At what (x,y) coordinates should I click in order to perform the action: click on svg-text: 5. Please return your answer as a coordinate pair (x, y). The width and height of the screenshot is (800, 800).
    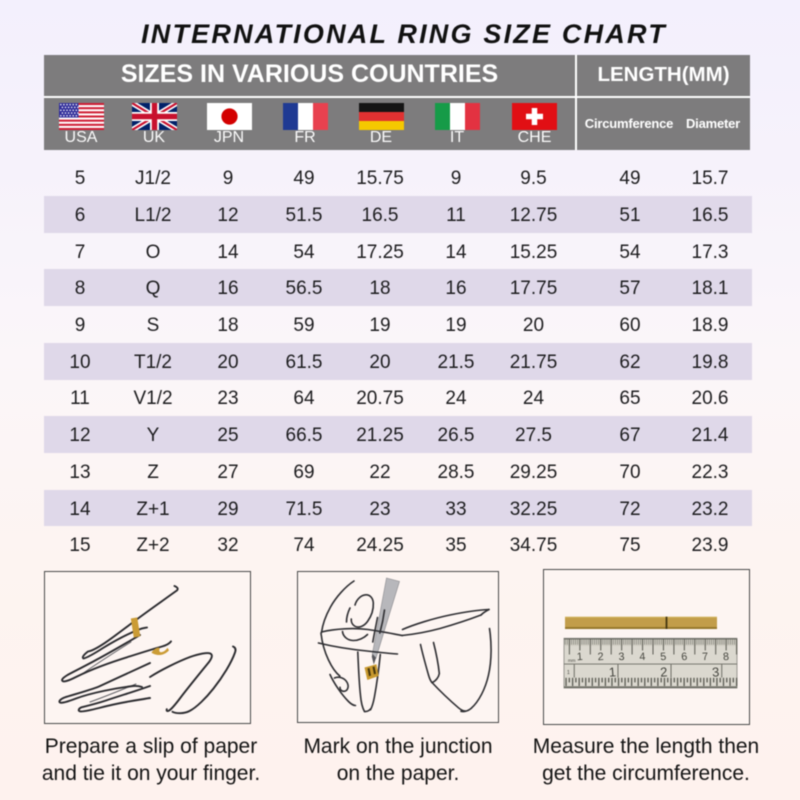
    Looking at the image, I should click on (663, 657).